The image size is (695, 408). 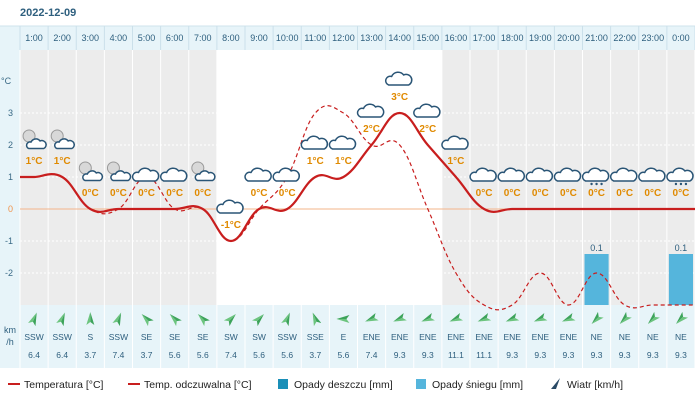 What do you see at coordinates (9, 273) in the screenshot?
I see `y-tick-label: -2` at bounding box center [9, 273].